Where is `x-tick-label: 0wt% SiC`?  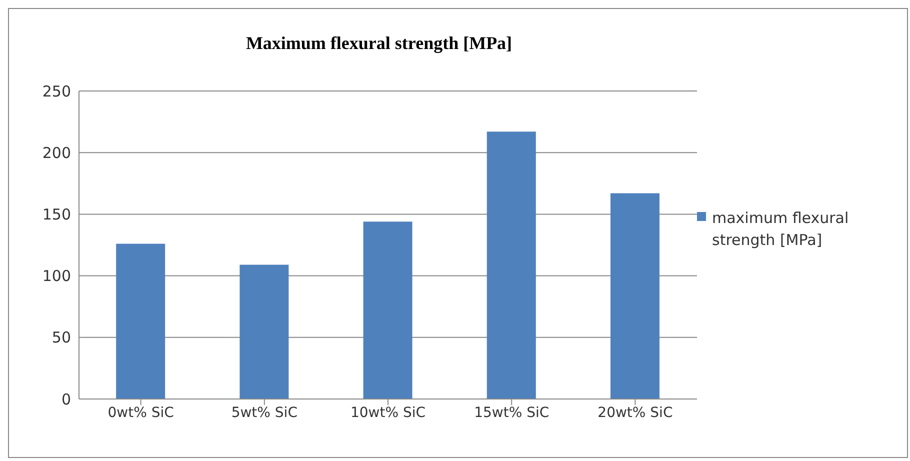
x-tick-label: 0wt% SiC is located at coordinates (141, 412).